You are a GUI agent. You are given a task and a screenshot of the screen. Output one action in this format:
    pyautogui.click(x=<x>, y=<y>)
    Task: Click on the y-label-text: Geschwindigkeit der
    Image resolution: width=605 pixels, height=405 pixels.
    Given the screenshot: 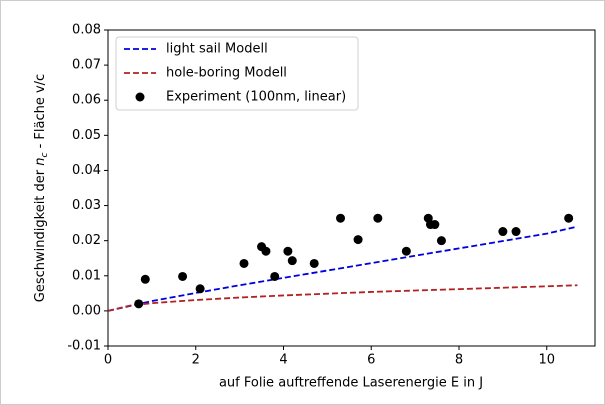 What is the action you would take?
    pyautogui.click(x=40, y=234)
    